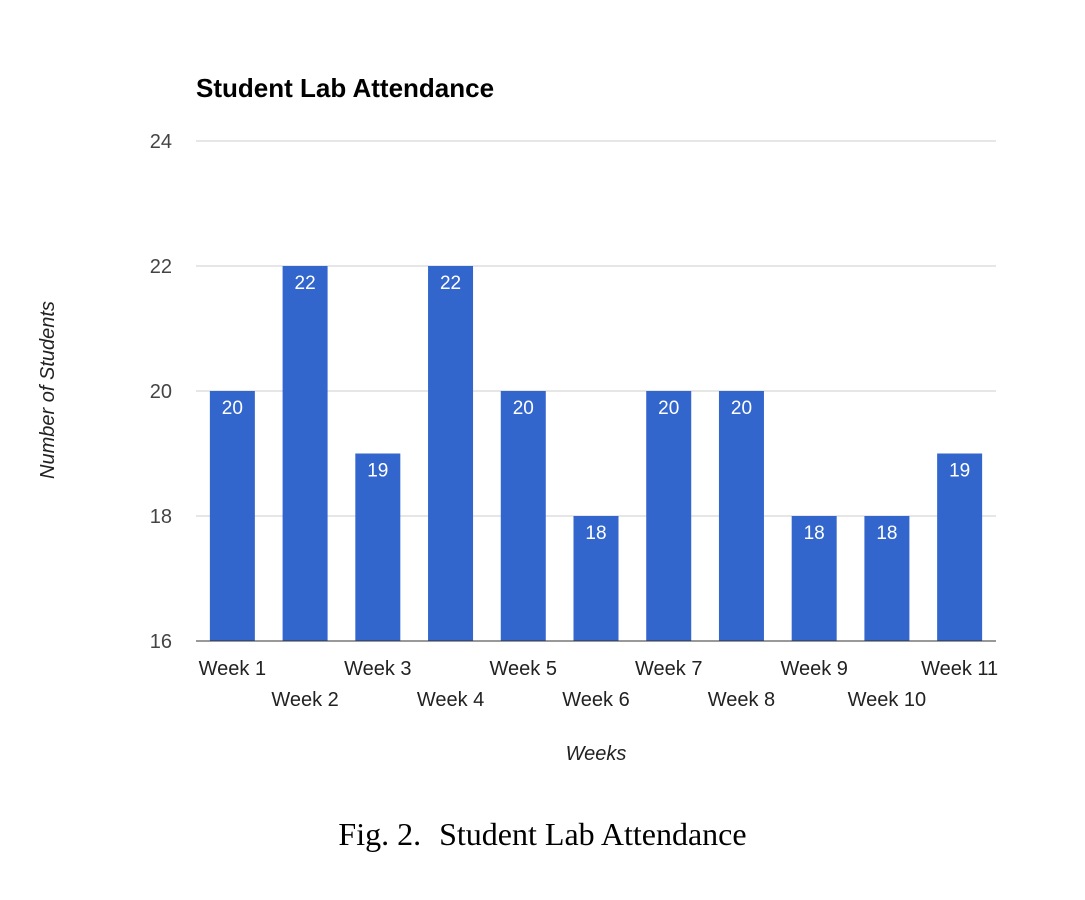  Describe the element at coordinates (596, 754) in the screenshot. I see `x-axis-label: Weeks` at that location.